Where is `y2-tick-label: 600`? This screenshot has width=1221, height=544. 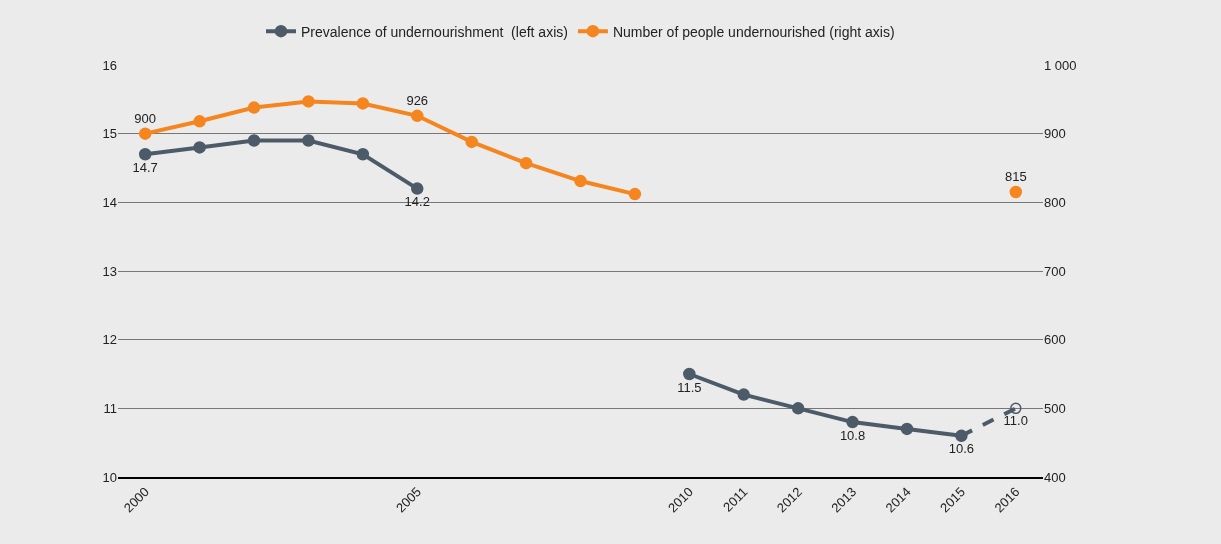 y2-tick-label: 600 is located at coordinates (1055, 340).